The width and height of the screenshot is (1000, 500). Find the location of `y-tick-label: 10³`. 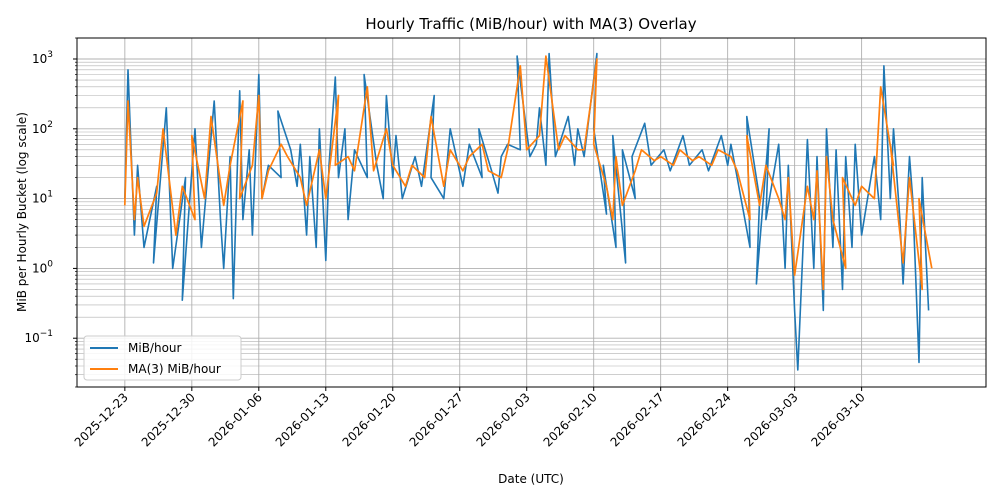

y-tick-label: 10³ is located at coordinates (42, 58).